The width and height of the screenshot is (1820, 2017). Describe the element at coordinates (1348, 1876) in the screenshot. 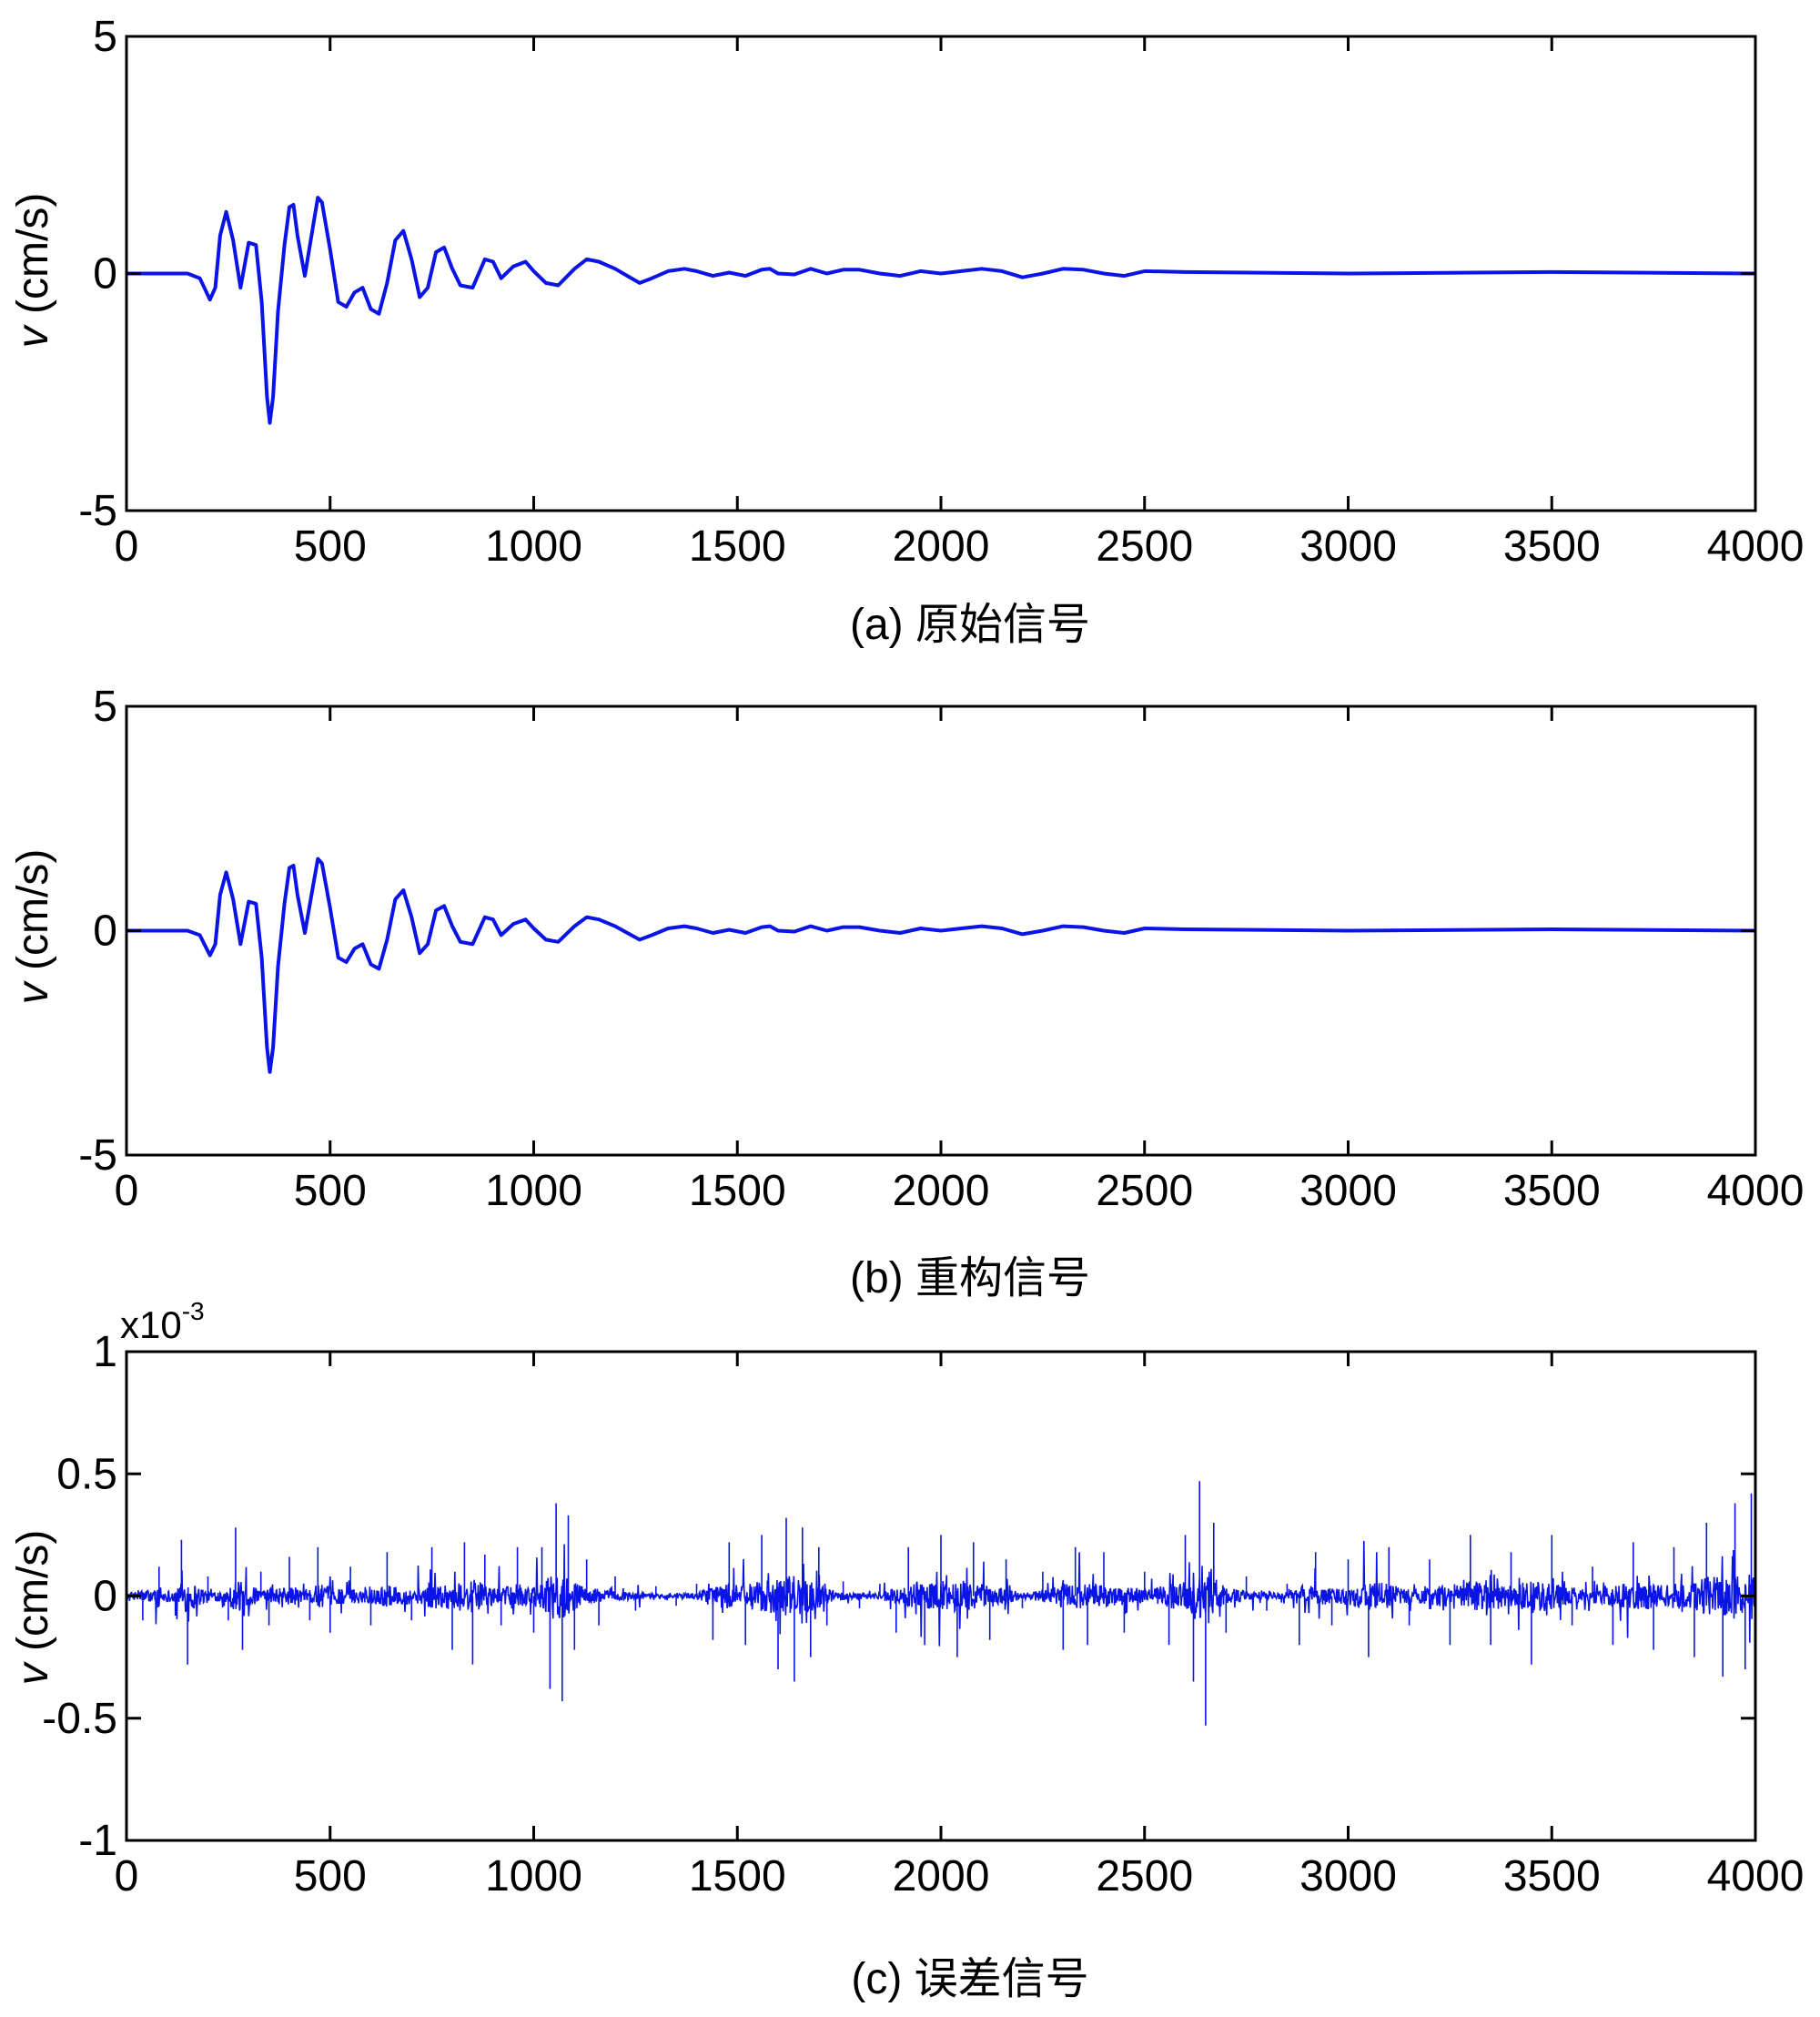

I see `chart-c-x-tick-label: 3000` at that location.